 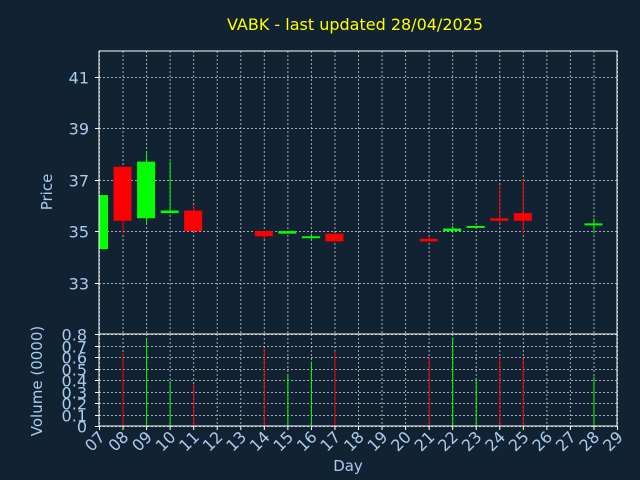 I want to click on volume-tick-label: 0.3, so click(x=74, y=393).